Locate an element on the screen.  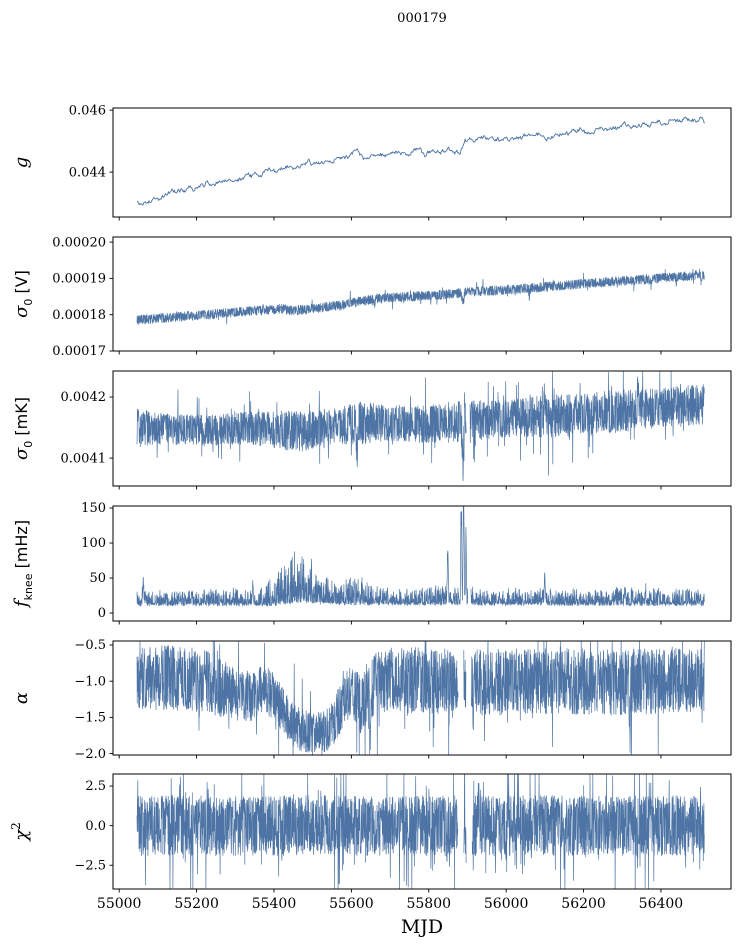
y-tick-label: 0.046 is located at coordinates (87, 110).